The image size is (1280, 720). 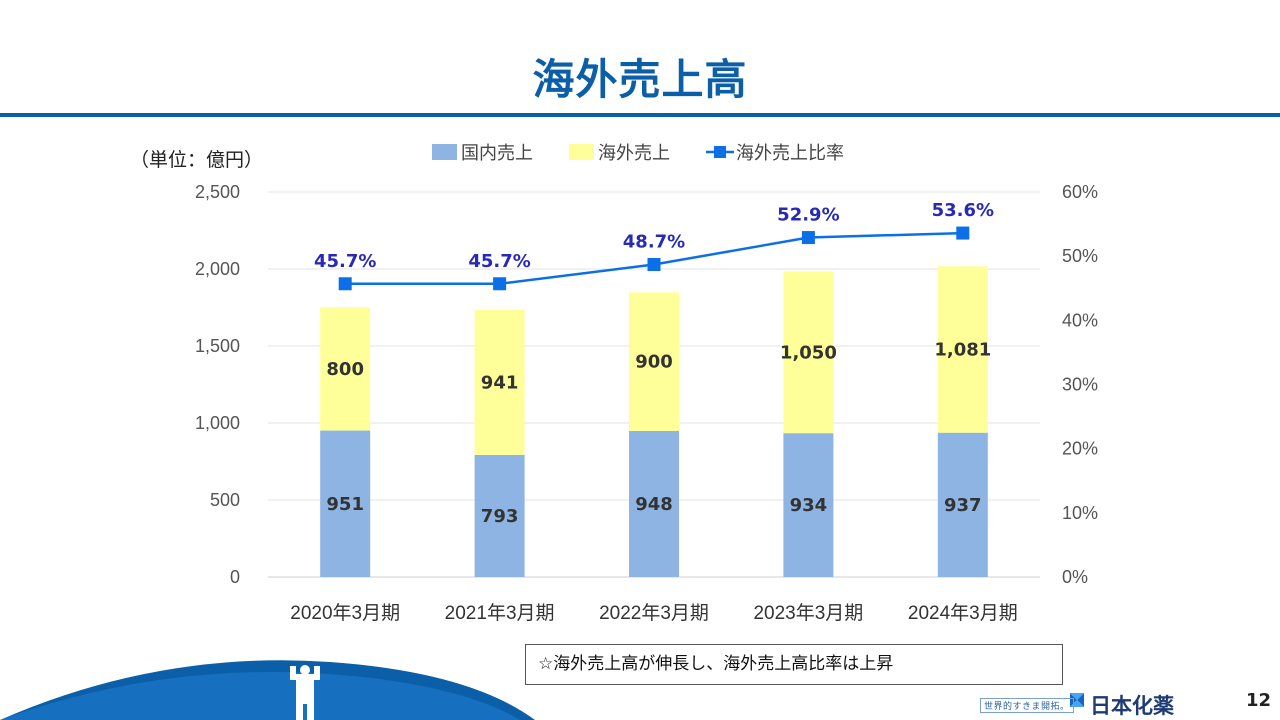 What do you see at coordinates (1080, 256) in the screenshot?
I see `y-right-tick-label: 50%` at bounding box center [1080, 256].